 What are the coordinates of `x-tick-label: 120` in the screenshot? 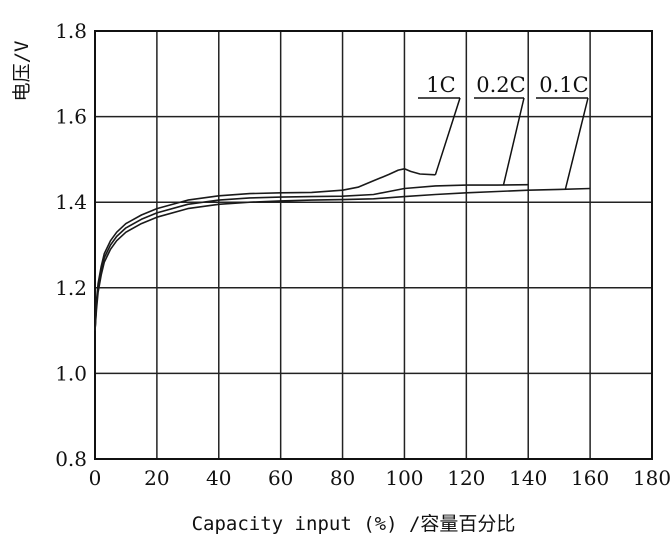 It's located at (466, 478).